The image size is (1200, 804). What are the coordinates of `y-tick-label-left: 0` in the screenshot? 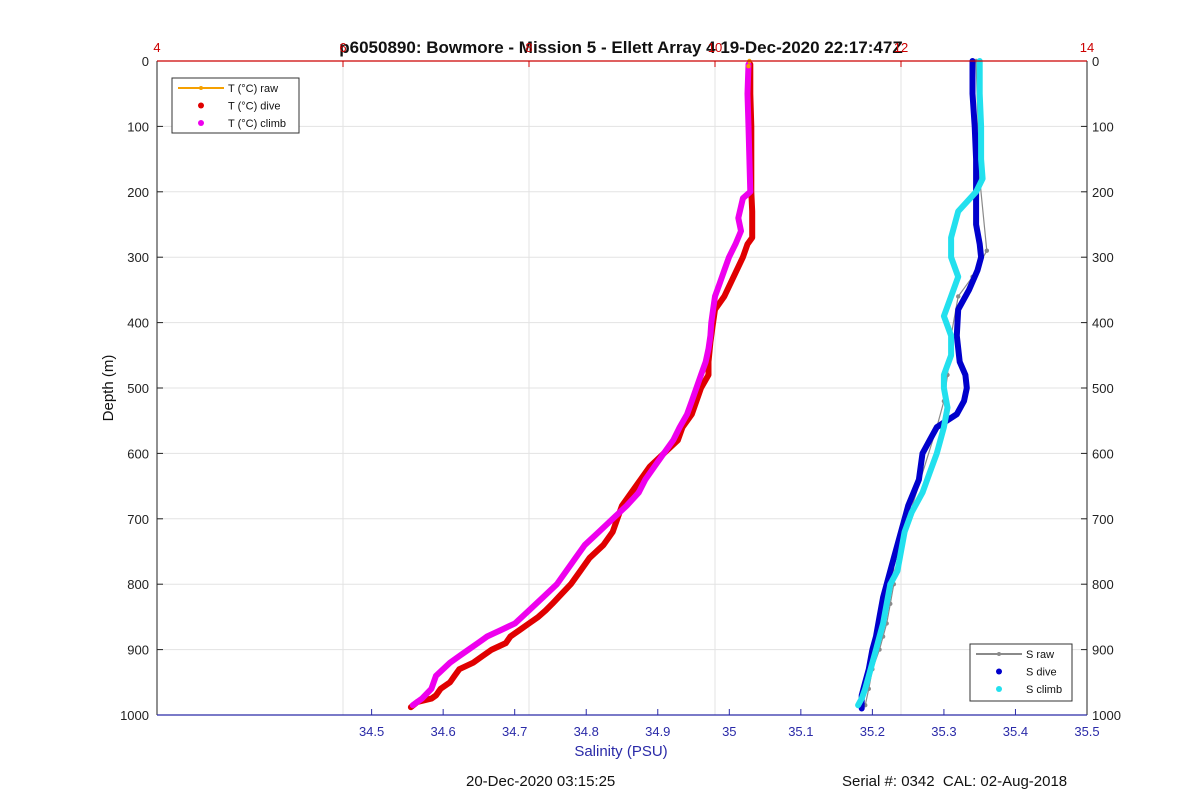 It's located at (145, 61).